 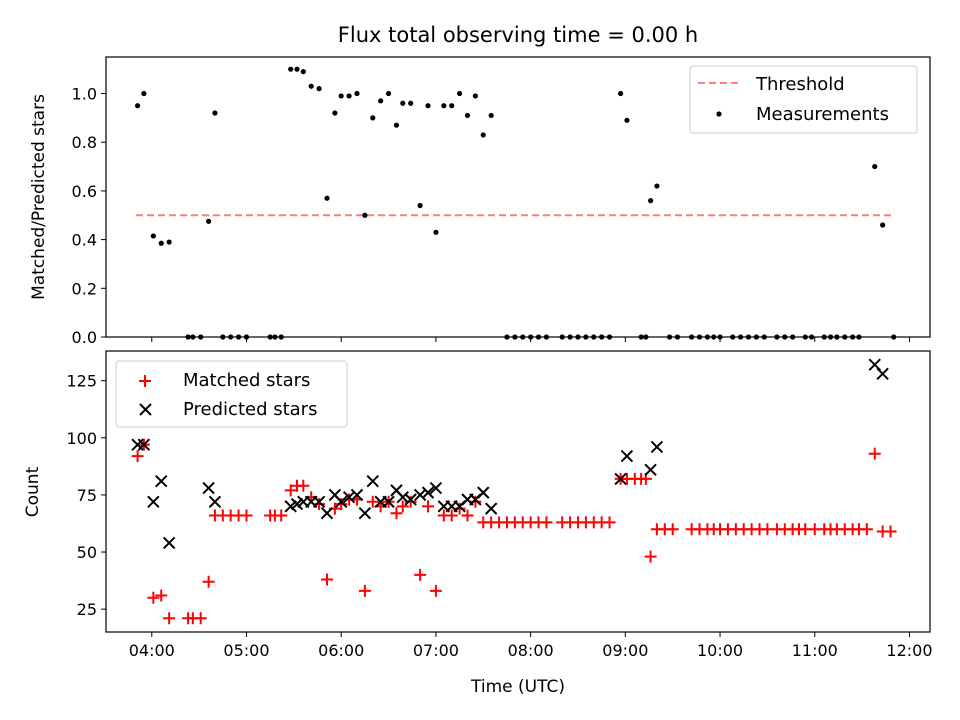 I want to click on x-tick-label: 07:00, so click(x=436, y=650).